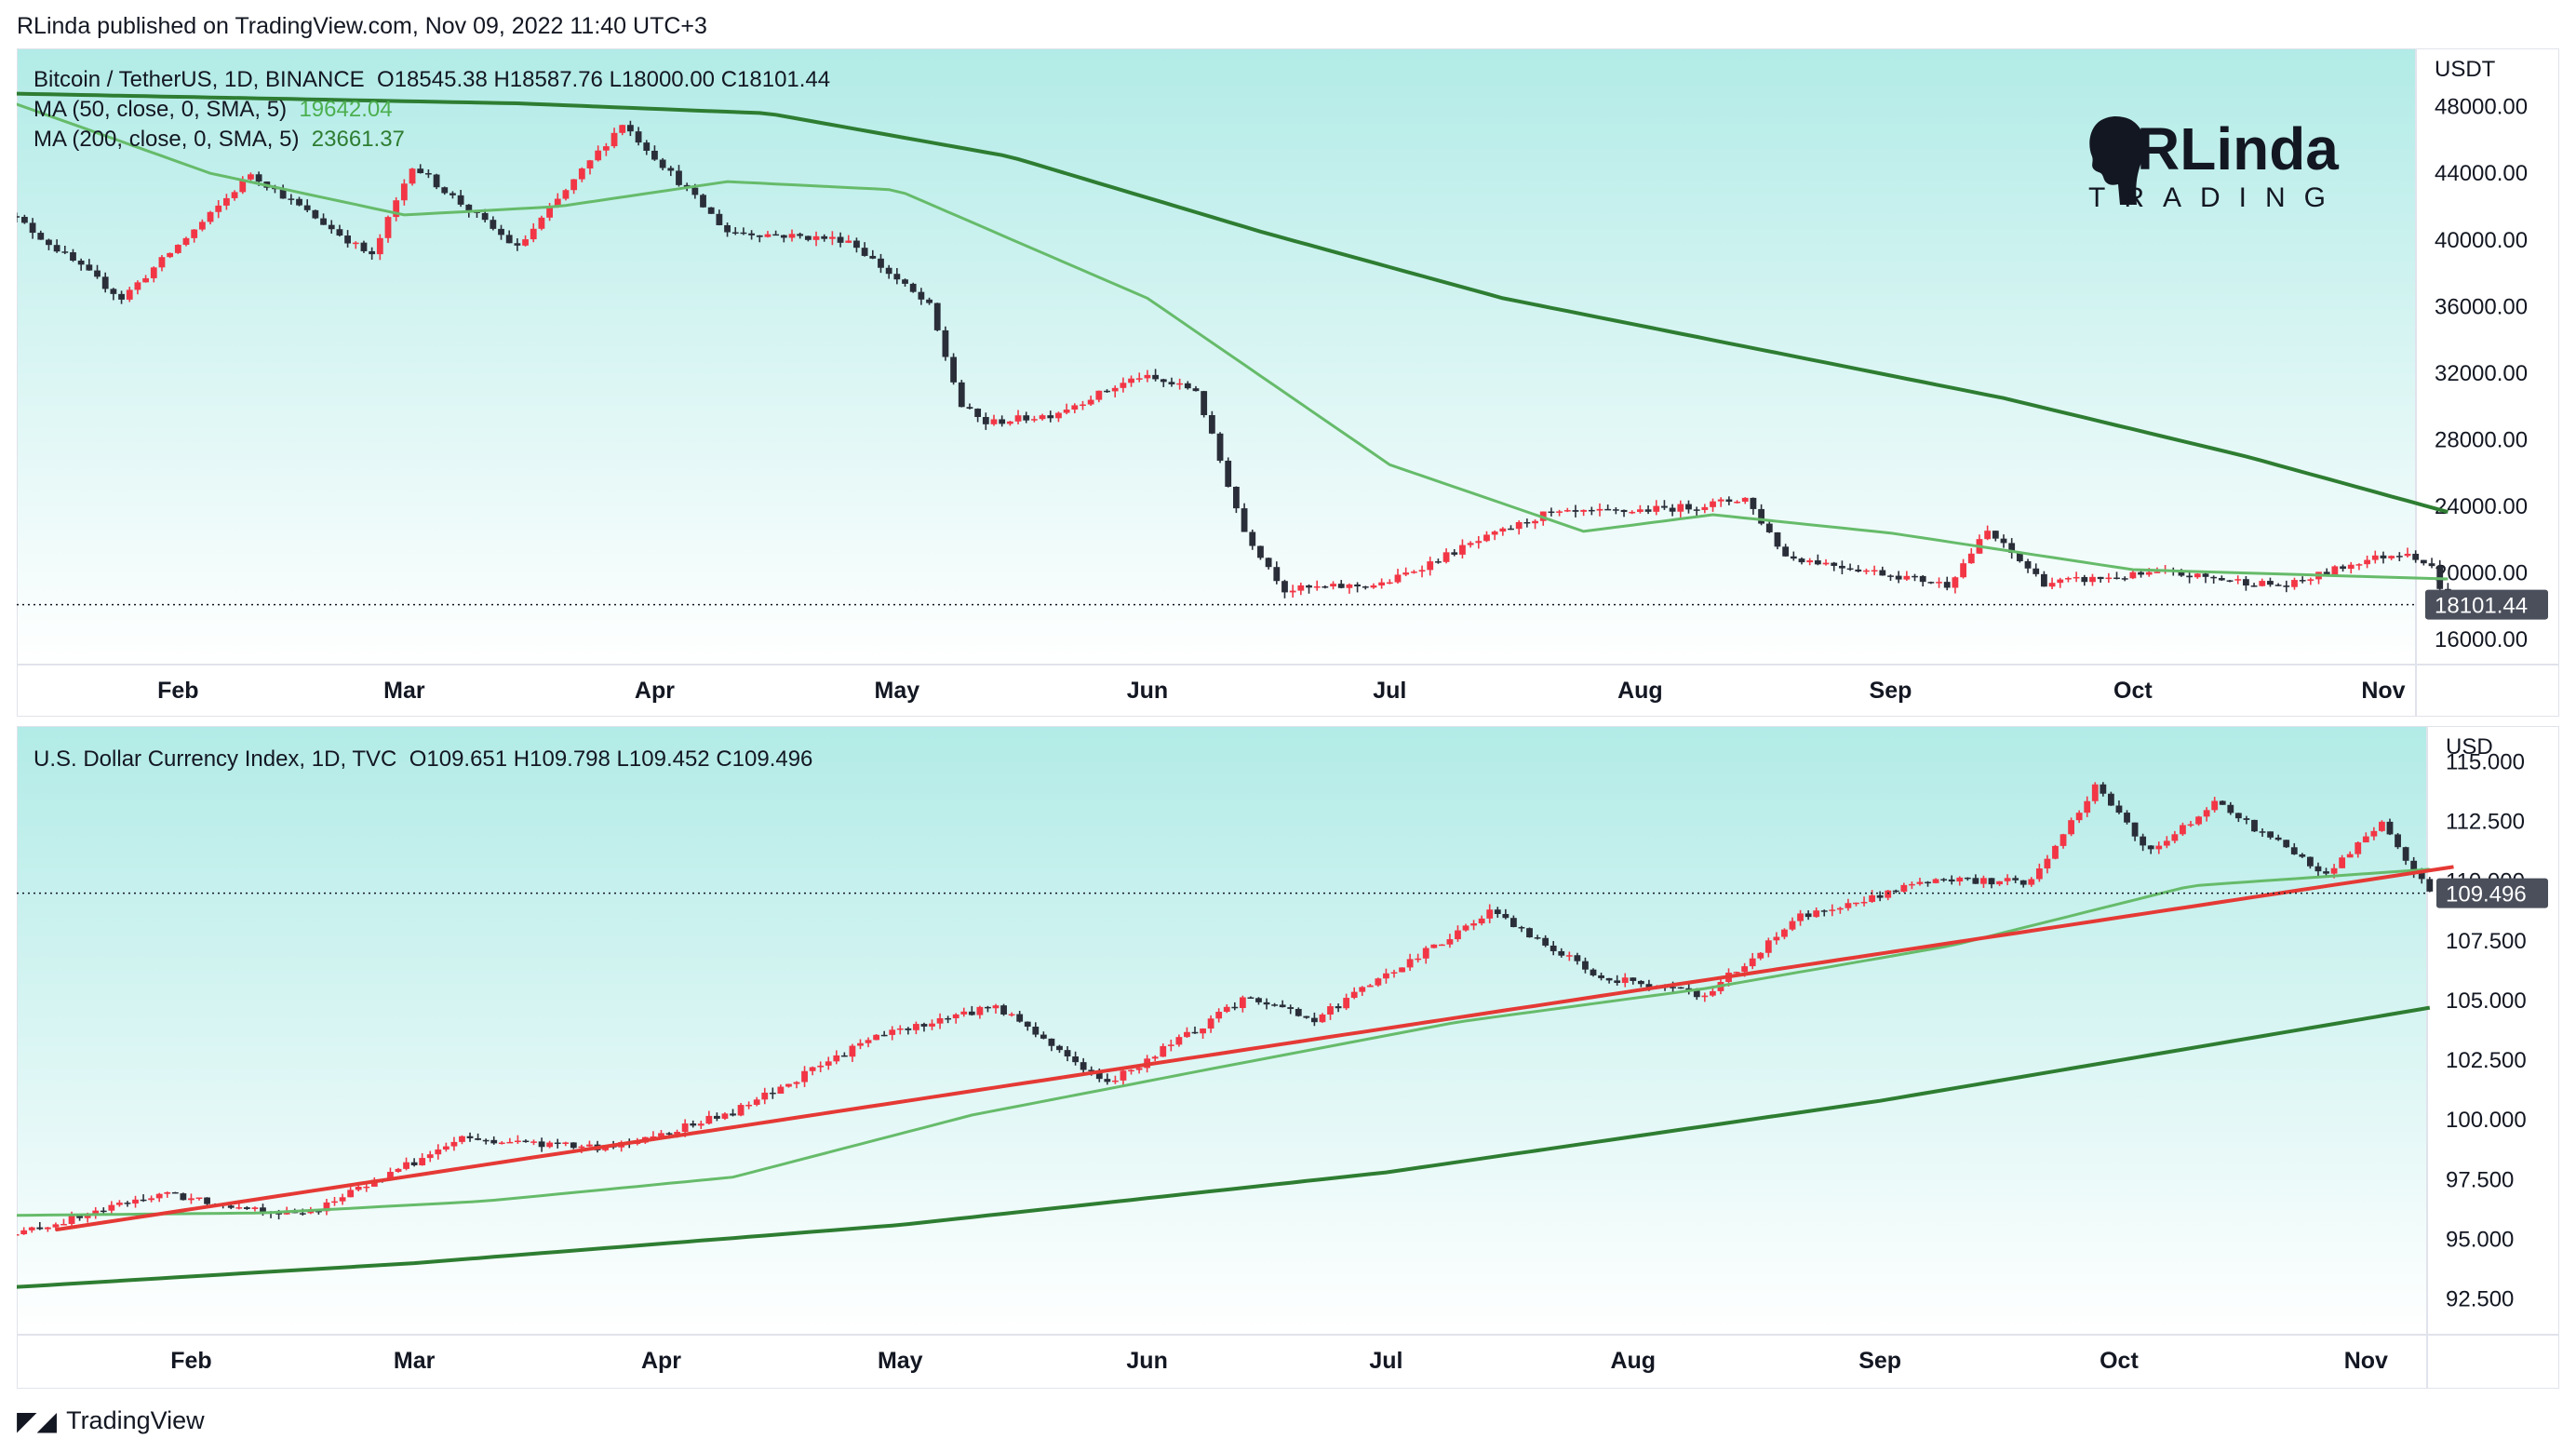 The image size is (2576, 1452). What do you see at coordinates (2481, 639) in the screenshot?
I see `price-tick-label: 16000.00` at bounding box center [2481, 639].